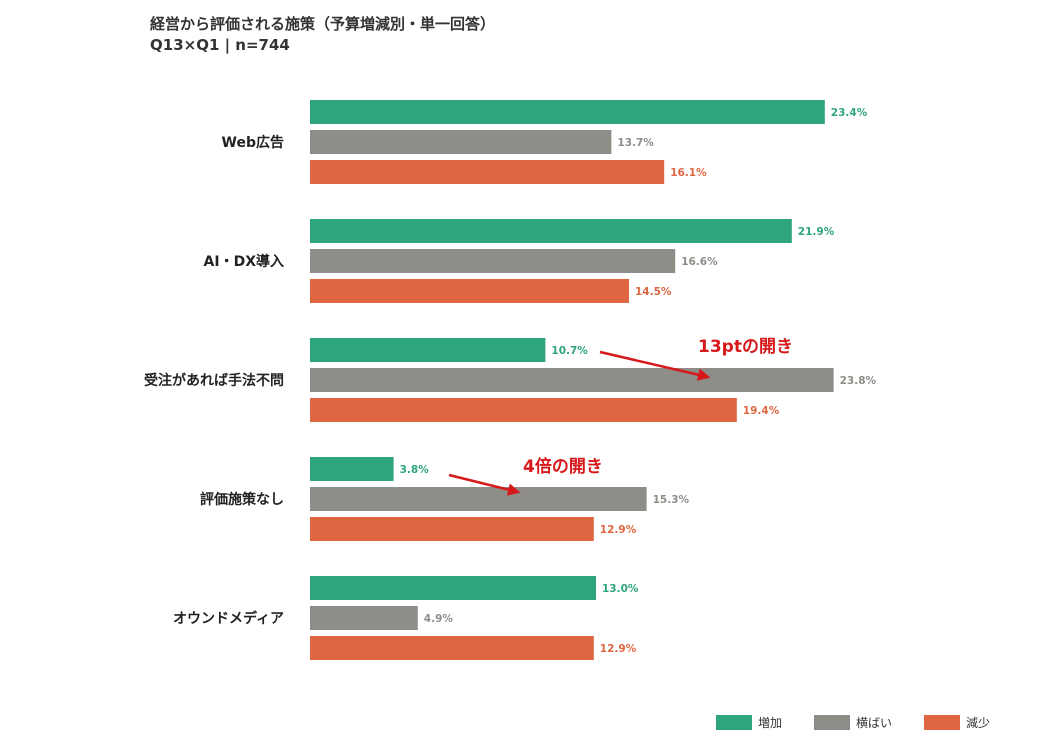  What do you see at coordinates (244, 261) in the screenshot?
I see `category-label: AI・DX導入` at bounding box center [244, 261].